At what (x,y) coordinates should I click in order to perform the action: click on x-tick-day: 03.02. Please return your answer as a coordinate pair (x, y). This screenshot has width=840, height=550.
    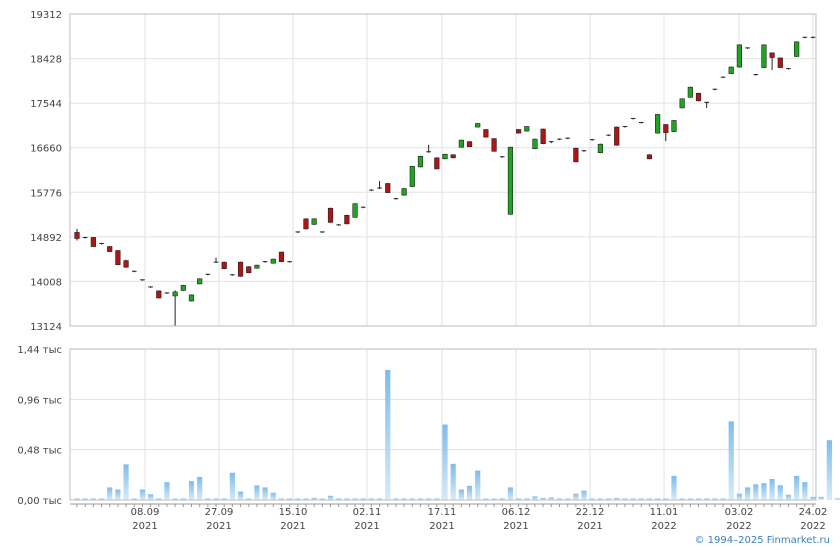
    Looking at the image, I should click on (739, 512).